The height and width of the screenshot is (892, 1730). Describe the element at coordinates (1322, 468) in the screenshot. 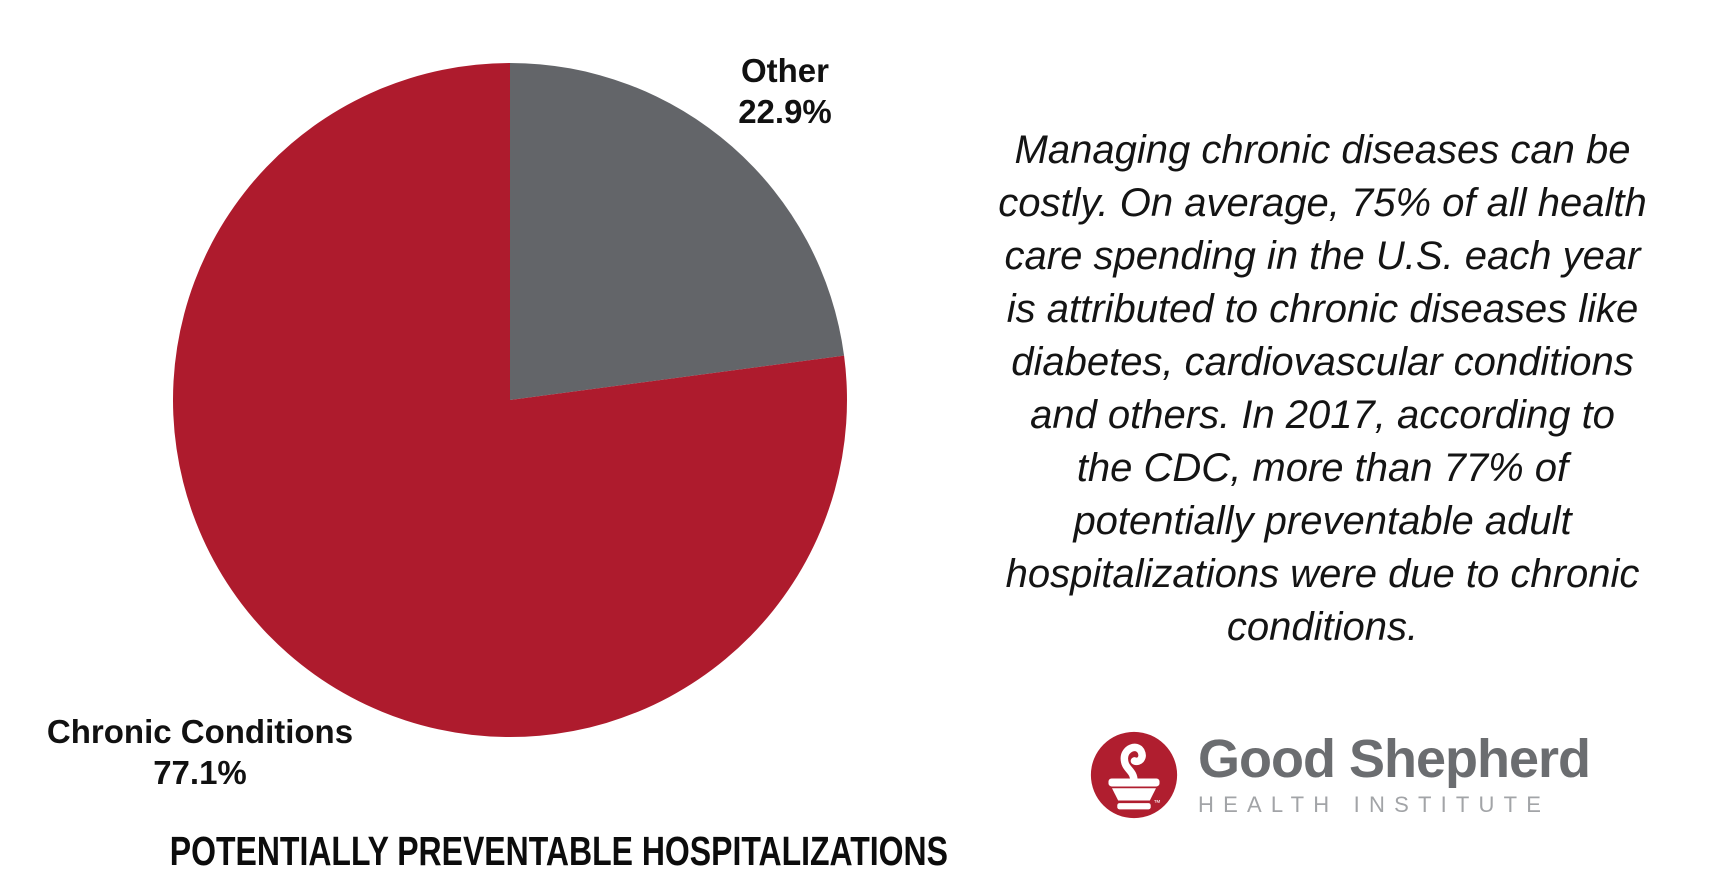

I see `quote-line: the CDC, more than 77% of` at that location.